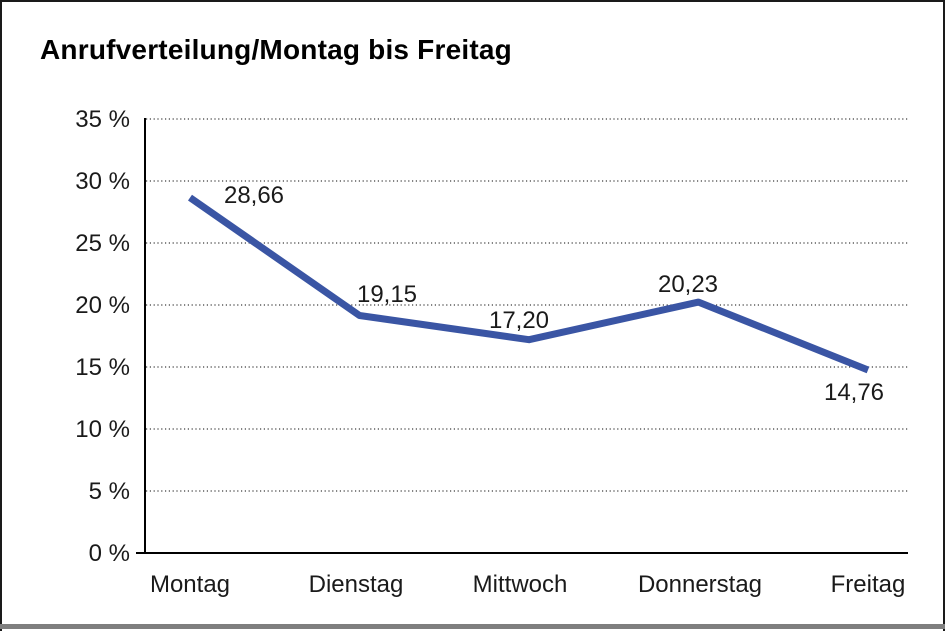 The height and width of the screenshot is (633, 945). Describe the element at coordinates (520, 584) in the screenshot. I see `x-category-label-mittwoch: Mittwoch` at that location.